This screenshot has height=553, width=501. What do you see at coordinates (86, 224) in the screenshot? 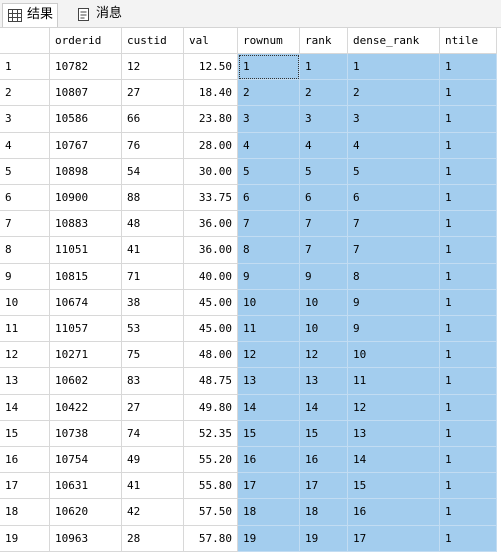
I see `grid-cell: 10883` at bounding box center [86, 224].